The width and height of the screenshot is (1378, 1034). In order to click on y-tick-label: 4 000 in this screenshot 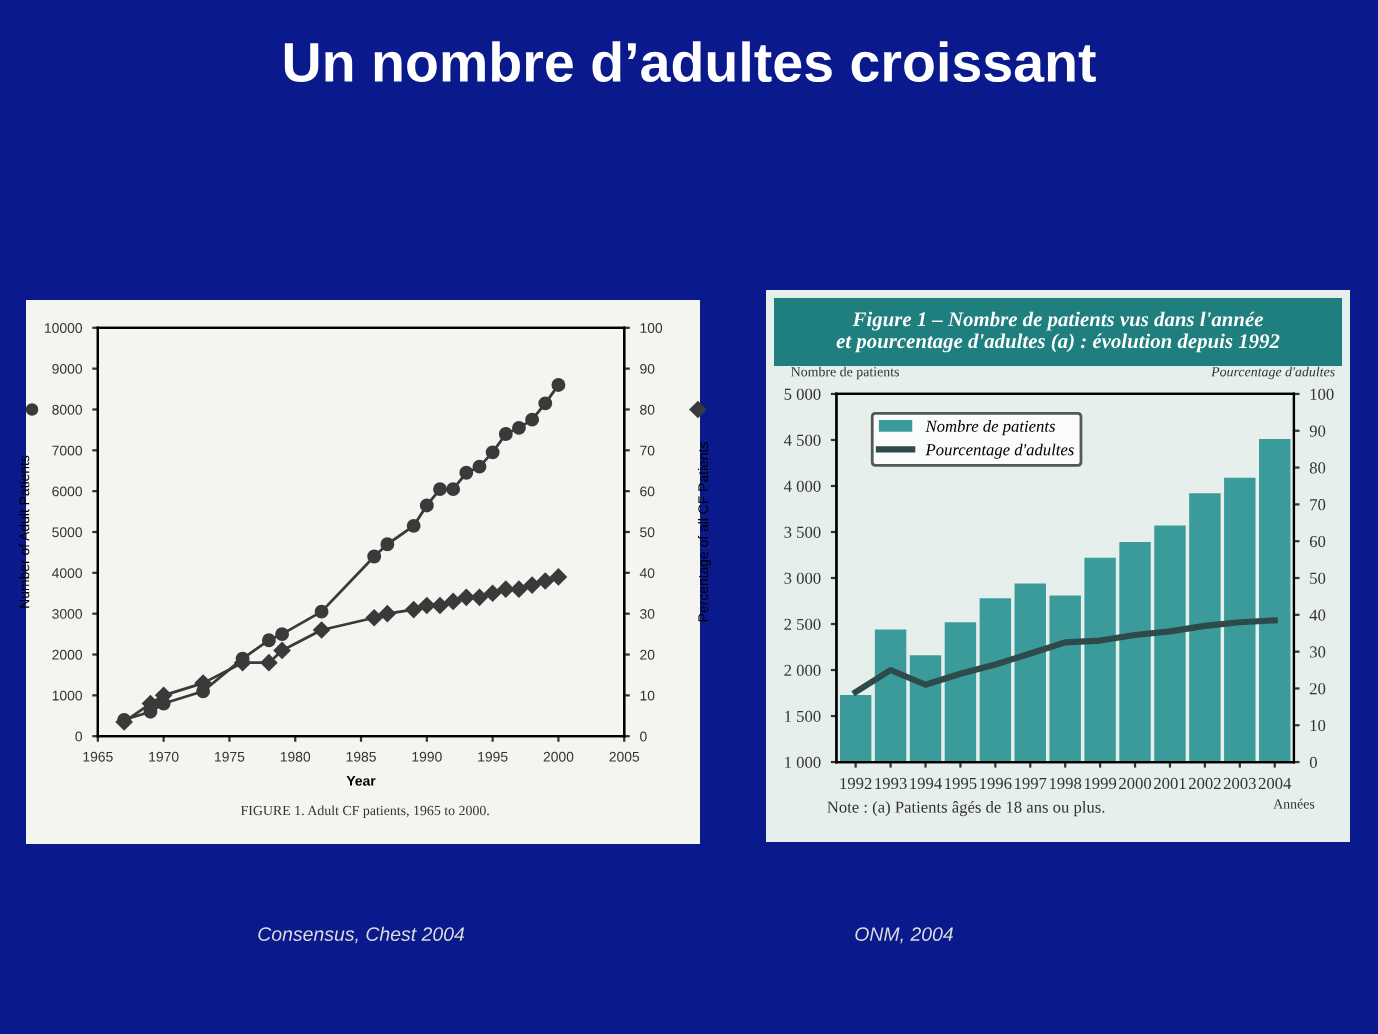, I will do `click(802, 486)`.